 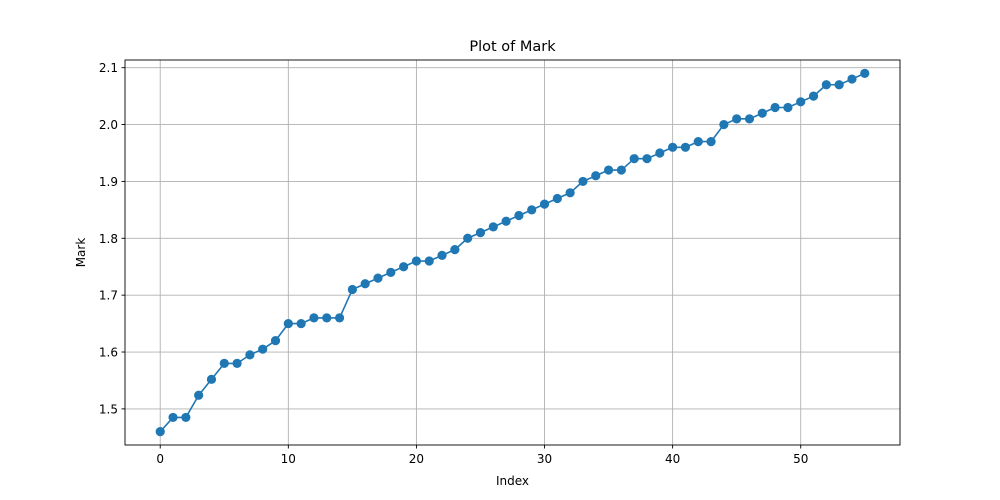 What do you see at coordinates (108, 68) in the screenshot?
I see `y-tick-label: 2.1` at bounding box center [108, 68].